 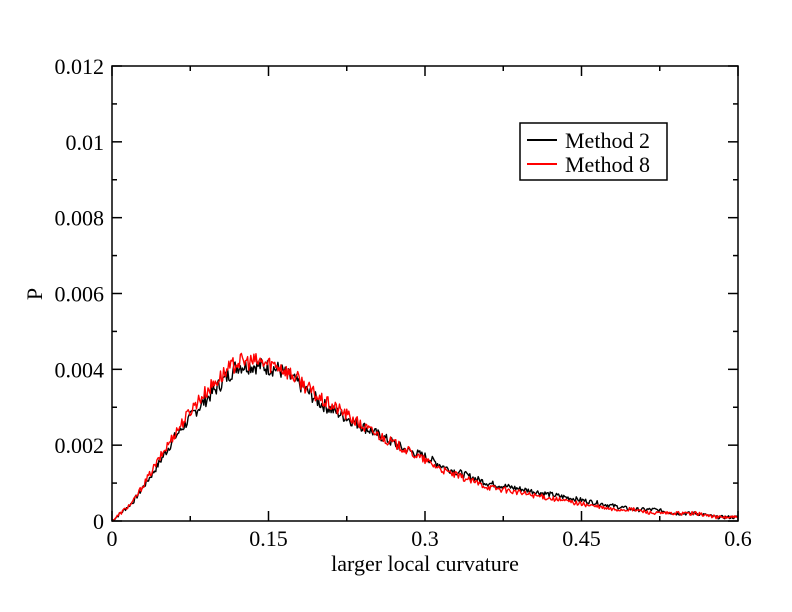 What do you see at coordinates (98, 521) in the screenshot?
I see `y-tick-label: 0` at bounding box center [98, 521].